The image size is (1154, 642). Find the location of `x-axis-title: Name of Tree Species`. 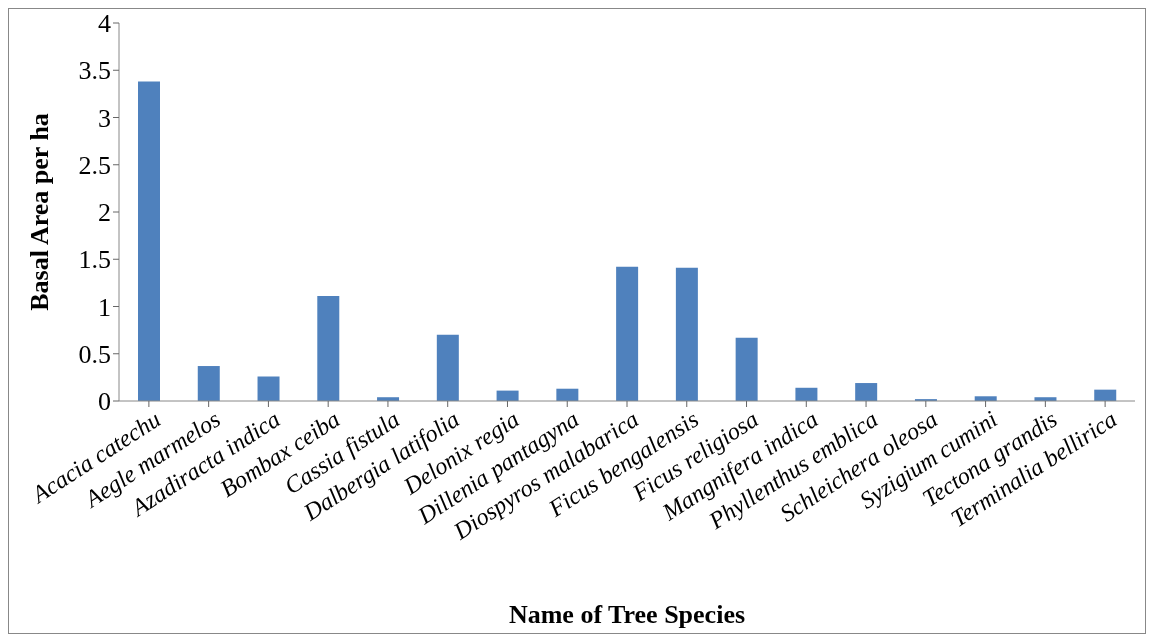

x-axis-title: Name of Tree Species is located at coordinates (627, 614).